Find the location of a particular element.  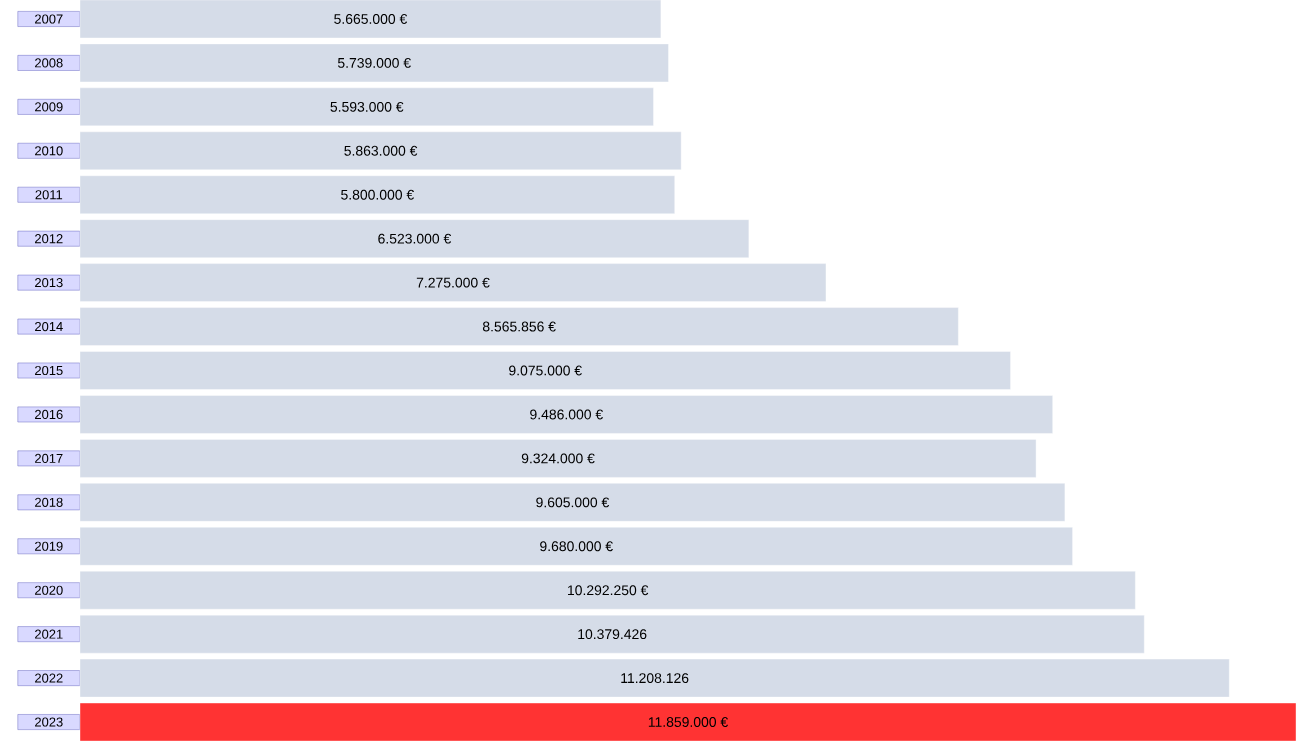

data-label: 5.665.000 € is located at coordinates (371, 19).